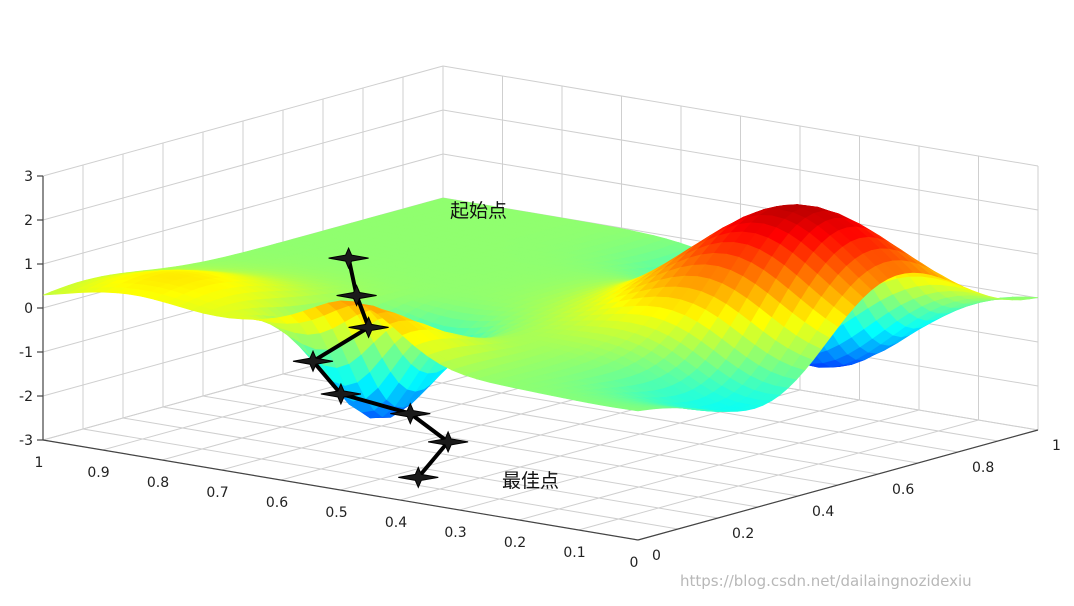  Describe the element at coordinates (158, 483) in the screenshot. I see `x-tick-label: 0.8` at that location.